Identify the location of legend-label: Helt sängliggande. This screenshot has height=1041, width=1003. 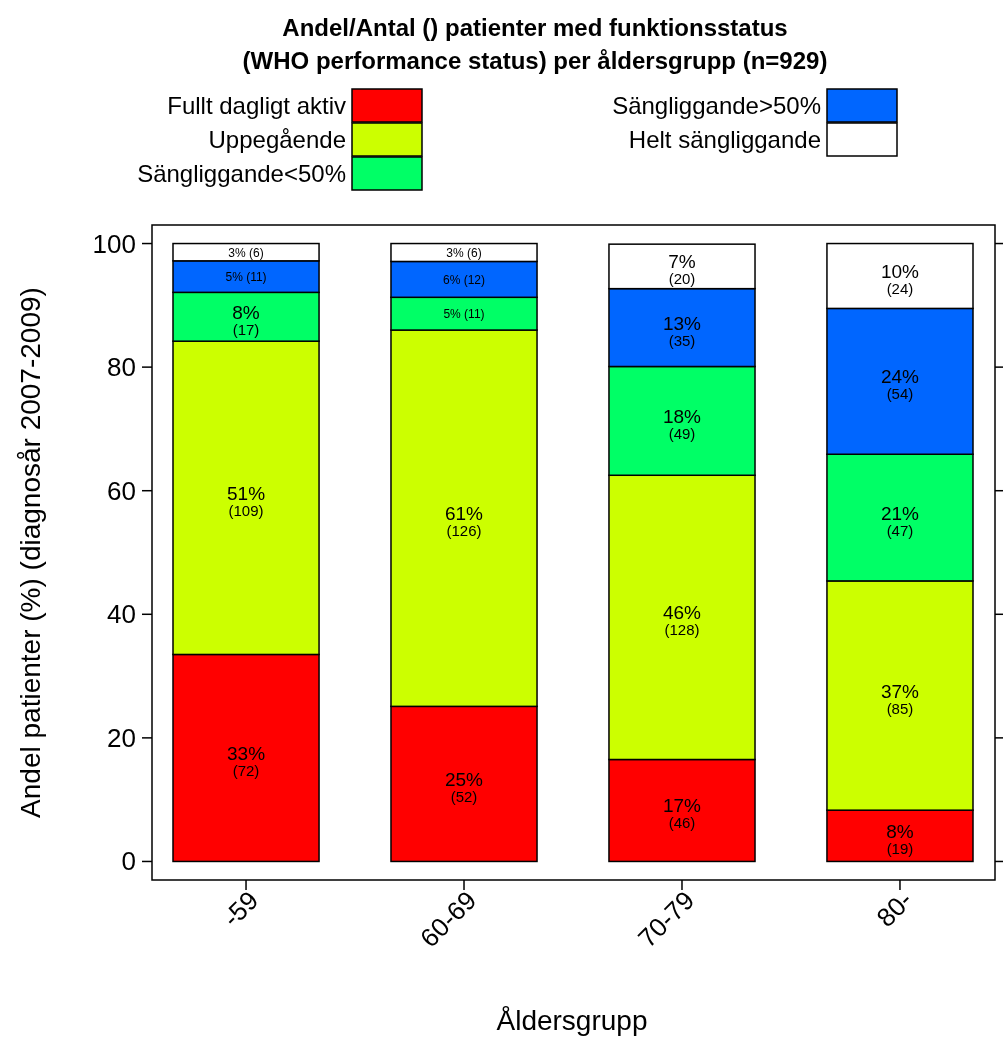
(724, 139).